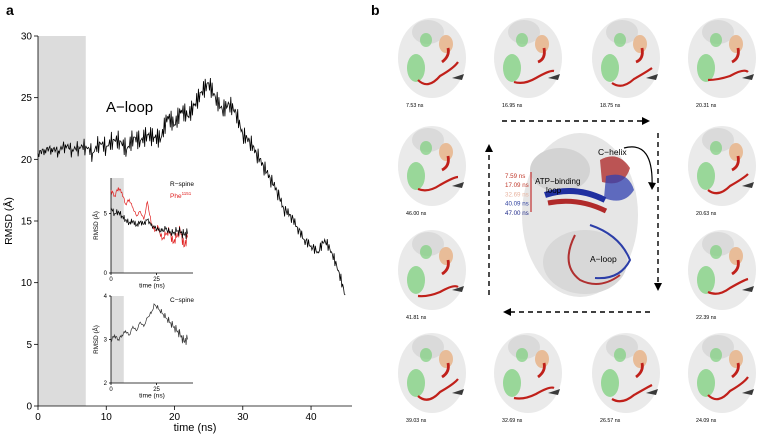 The image size is (766, 440). I want to click on snapshot-time-label: 22.39 ns, so click(706, 318).